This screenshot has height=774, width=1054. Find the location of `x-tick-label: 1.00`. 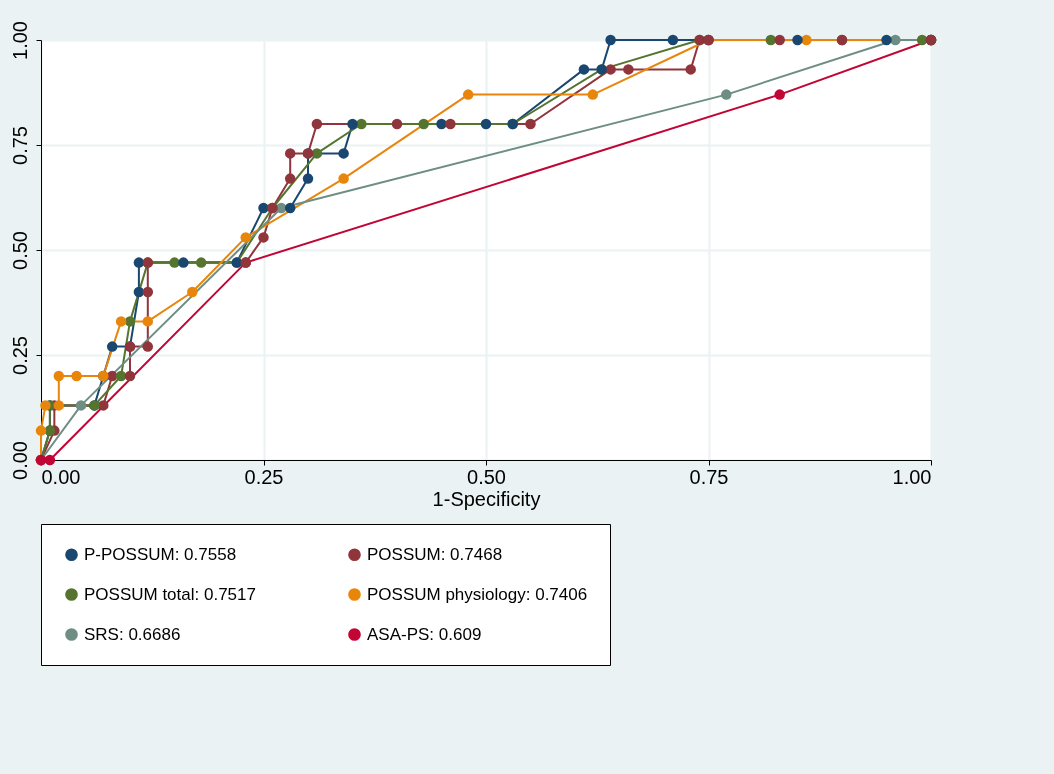

x-tick-label: 1.00 is located at coordinates (912, 476).